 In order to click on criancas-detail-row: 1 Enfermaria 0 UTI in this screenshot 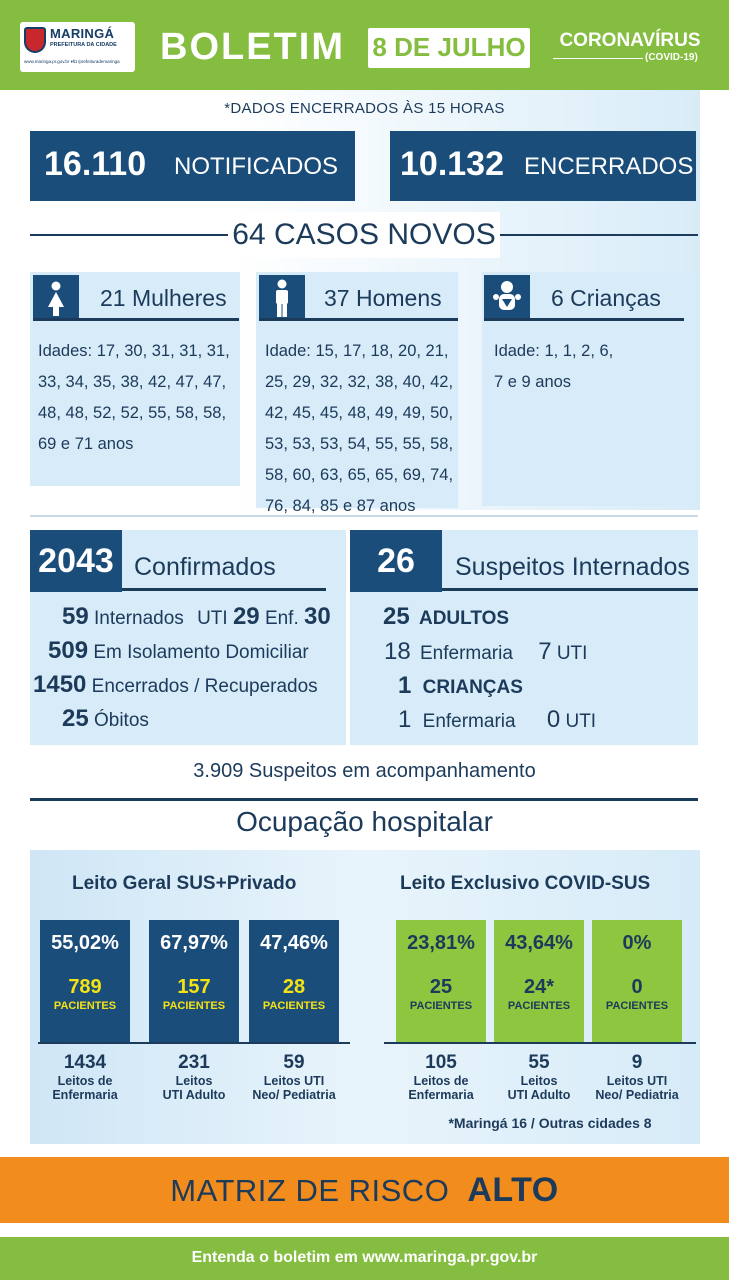, I will do `click(497, 720)`.